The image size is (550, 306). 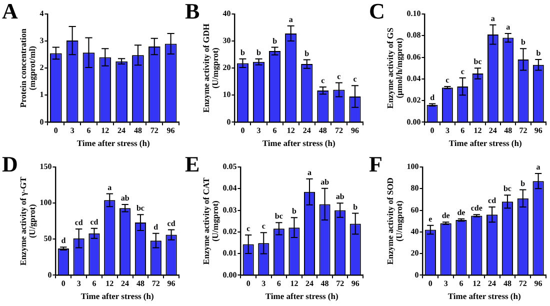 What do you see at coordinates (413, 57) in the screenshot?
I see `y-tick-label: 0.06` at bounding box center [413, 57].